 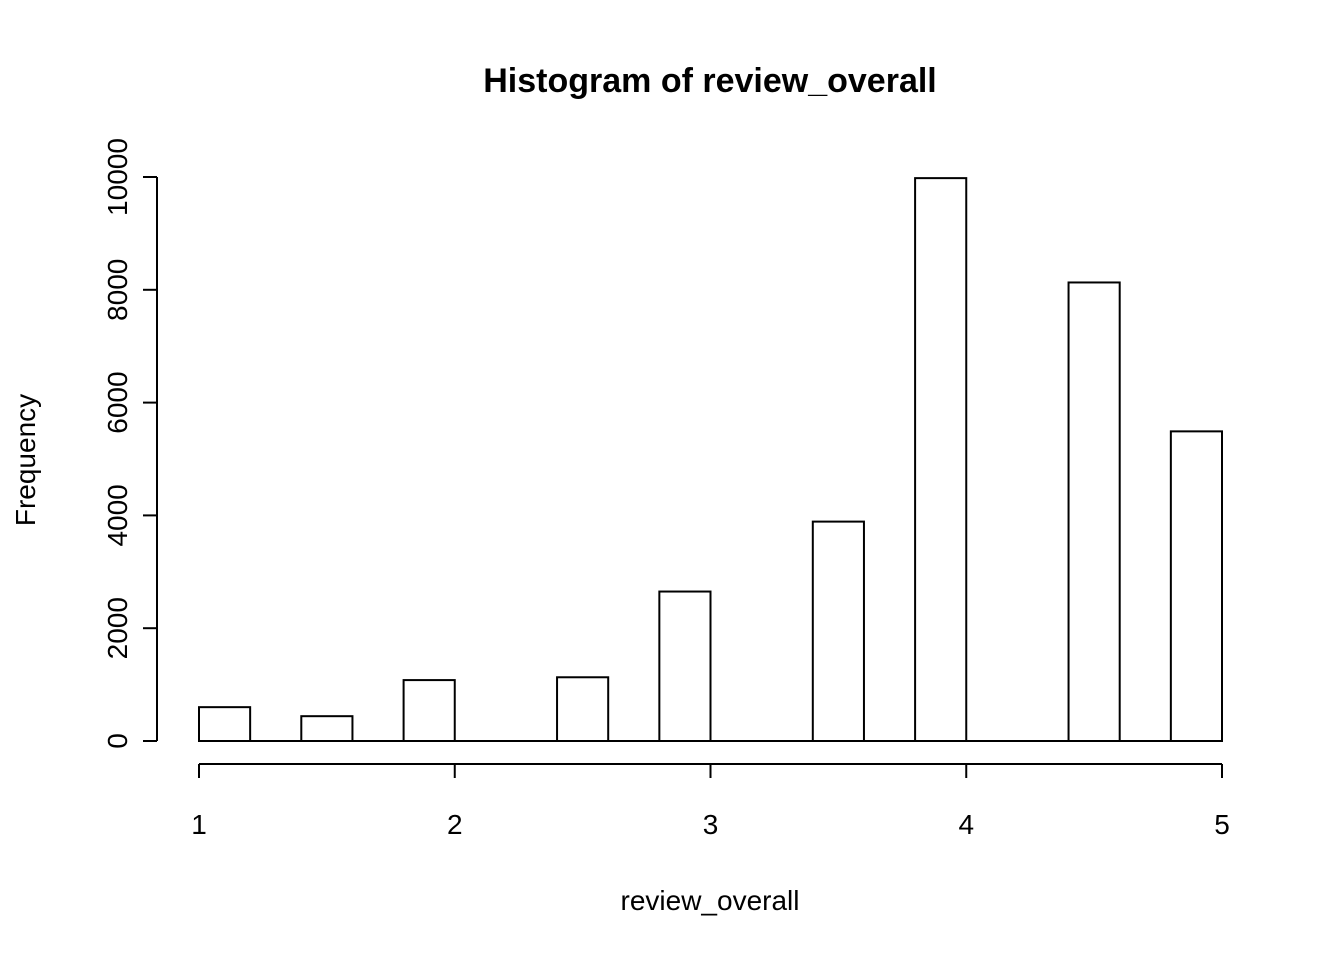 I want to click on y-tick-label-5: 10000, so click(x=117, y=177).